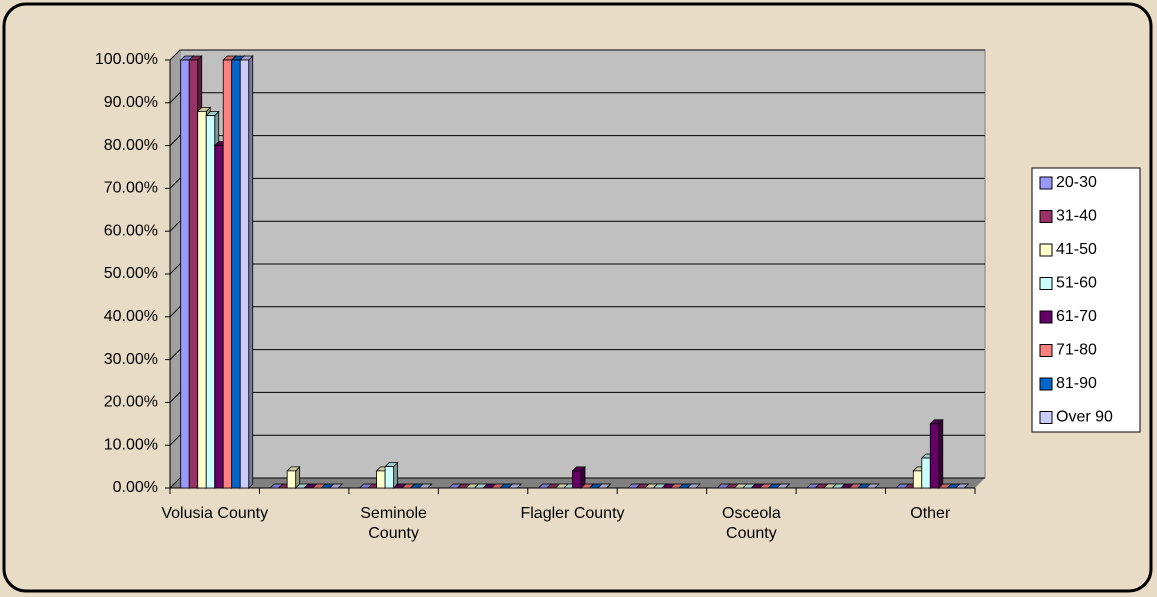 Image resolution: width=1157 pixels, height=597 pixels. What do you see at coordinates (131, 359) in the screenshot?
I see `y-tick-label: 30.00%` at bounding box center [131, 359].